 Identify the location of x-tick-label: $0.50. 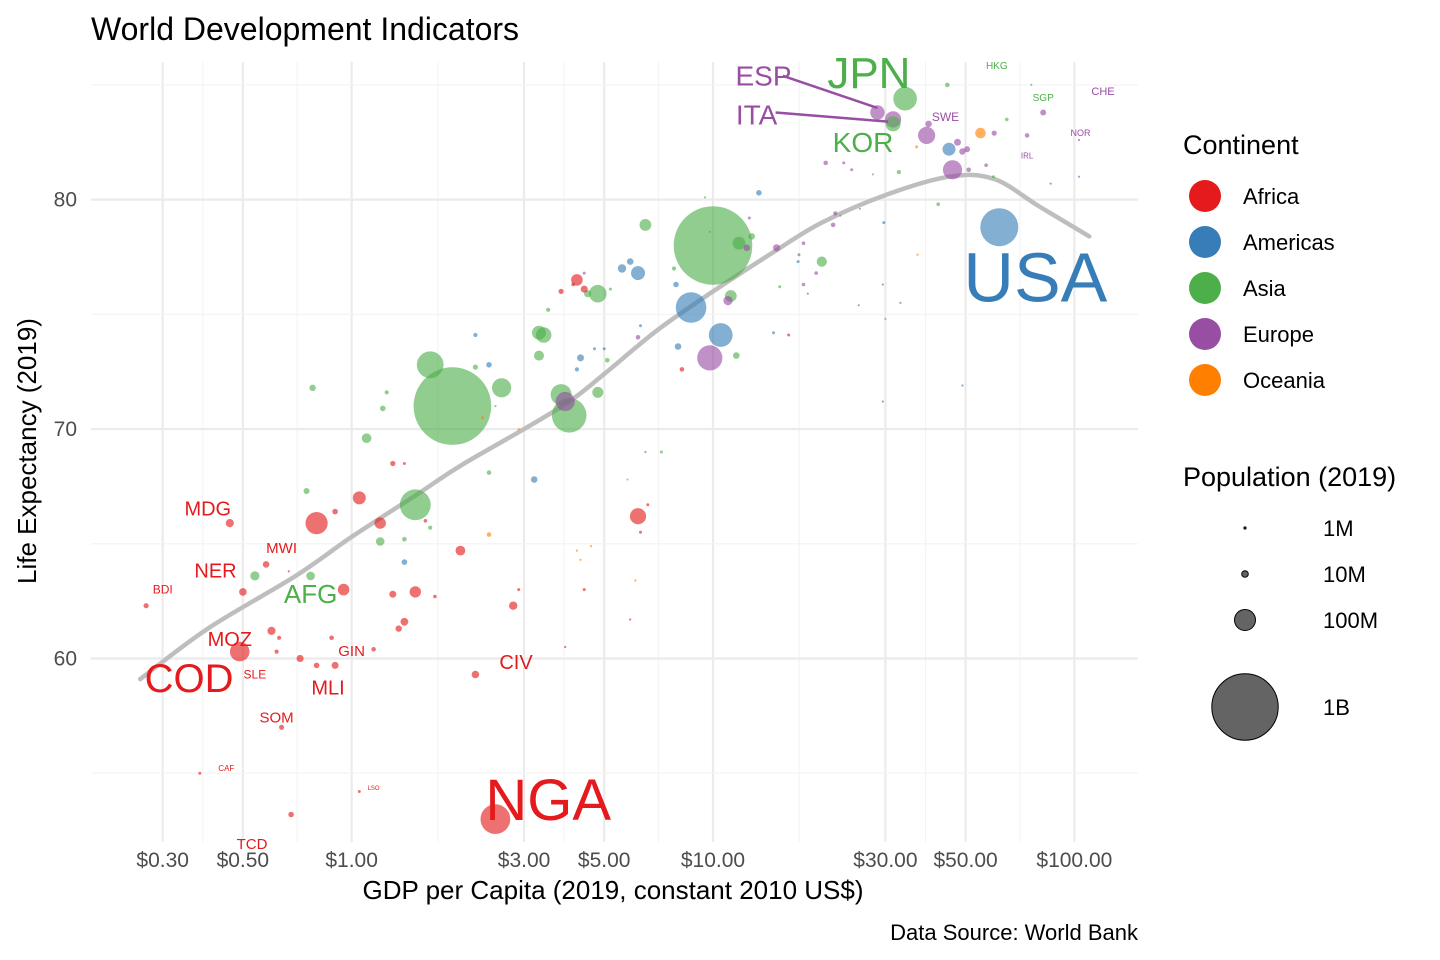
(243, 860).